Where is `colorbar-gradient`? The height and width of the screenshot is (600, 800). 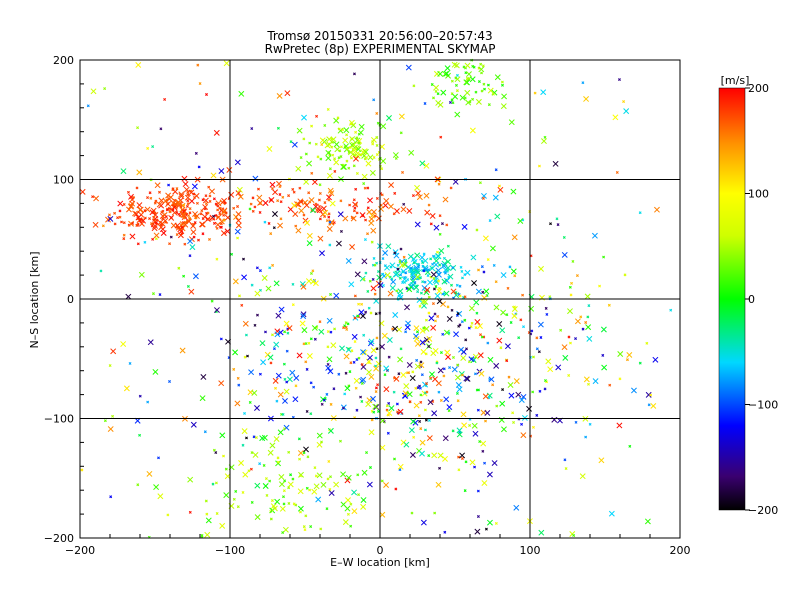 colorbar-gradient is located at coordinates (732, 299).